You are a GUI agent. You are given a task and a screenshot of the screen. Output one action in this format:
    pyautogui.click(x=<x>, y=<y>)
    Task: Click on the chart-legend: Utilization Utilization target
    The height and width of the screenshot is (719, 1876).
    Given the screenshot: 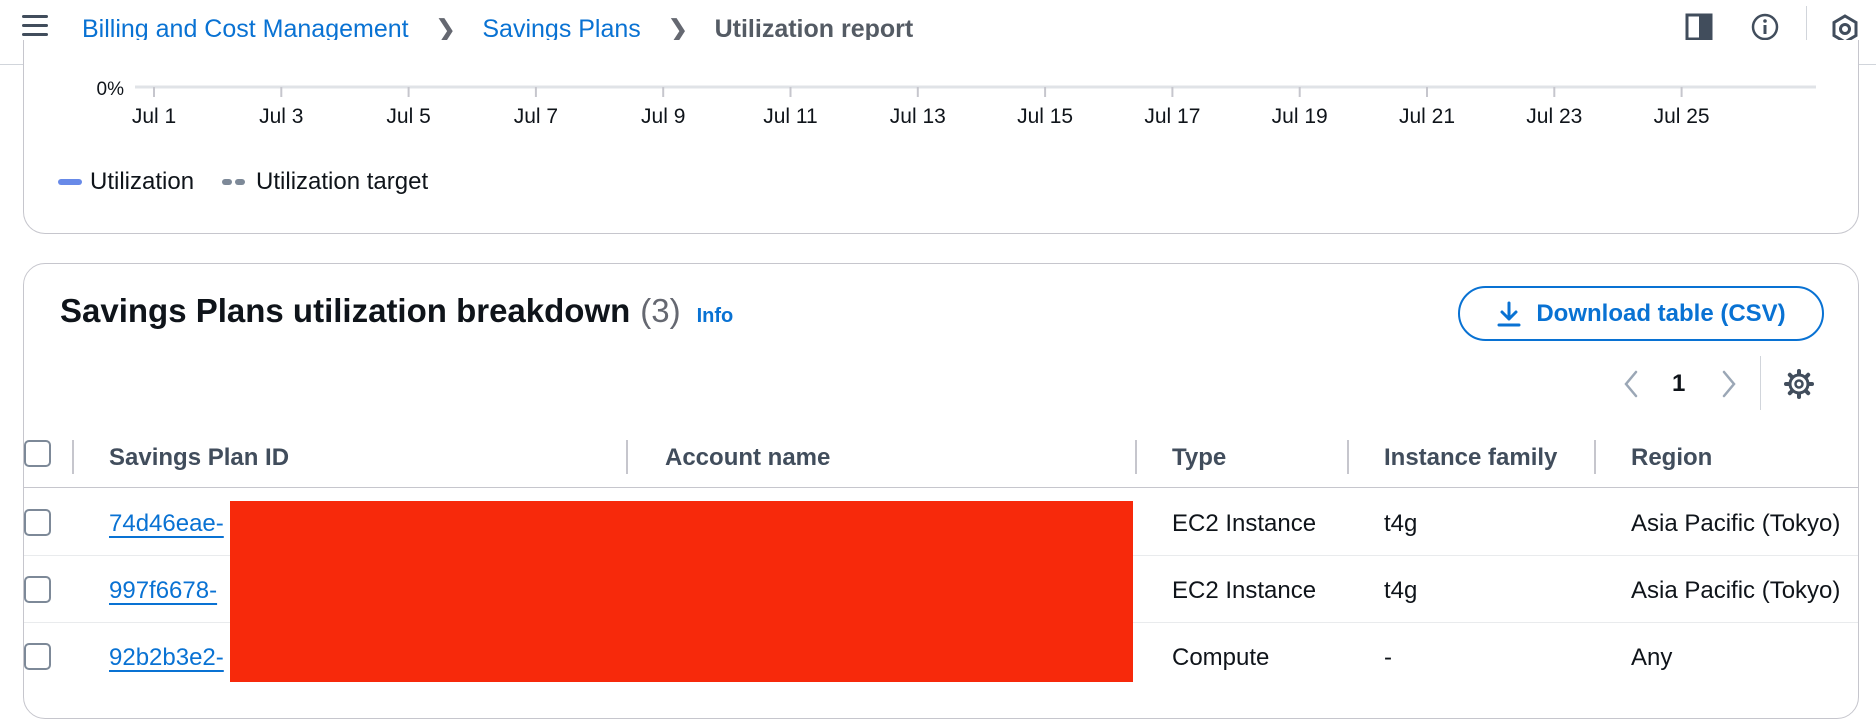 What is the action you would take?
    pyautogui.click(x=257, y=182)
    